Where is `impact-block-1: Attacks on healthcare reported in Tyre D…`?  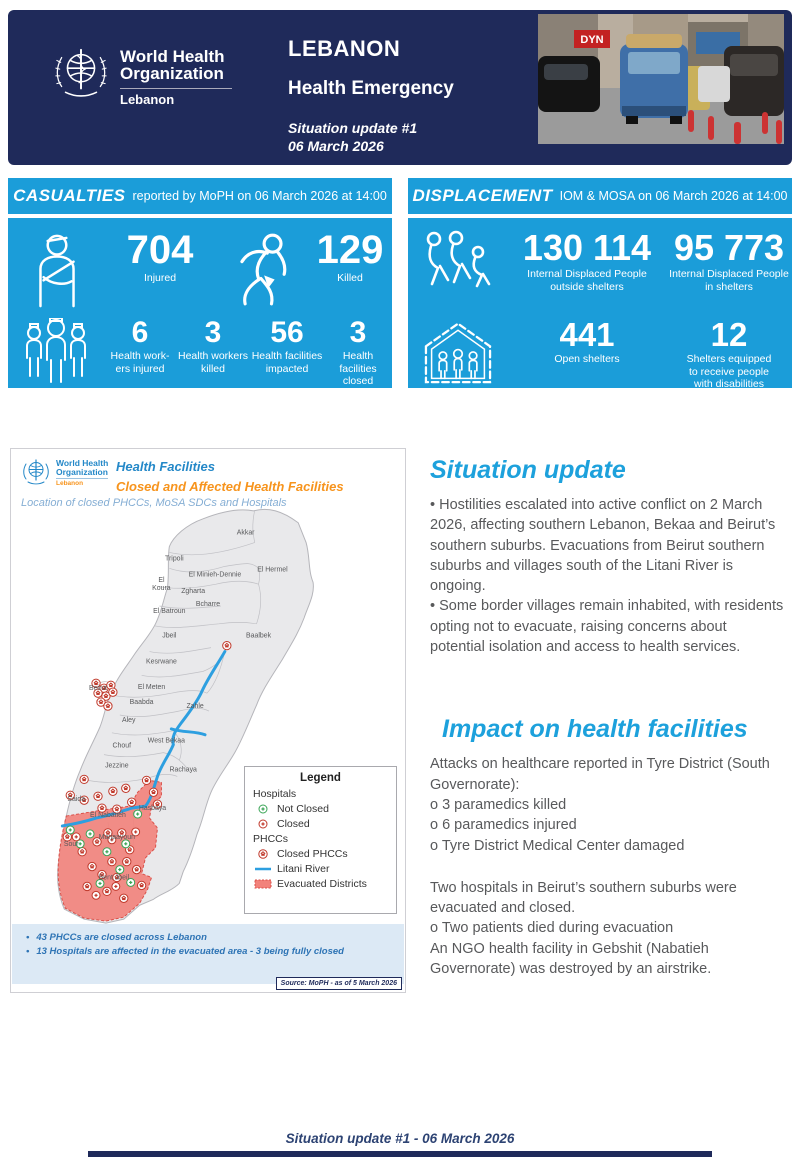
impact-block-1: Attacks on healthcare reported in Tyre D… is located at coordinates (600, 805).